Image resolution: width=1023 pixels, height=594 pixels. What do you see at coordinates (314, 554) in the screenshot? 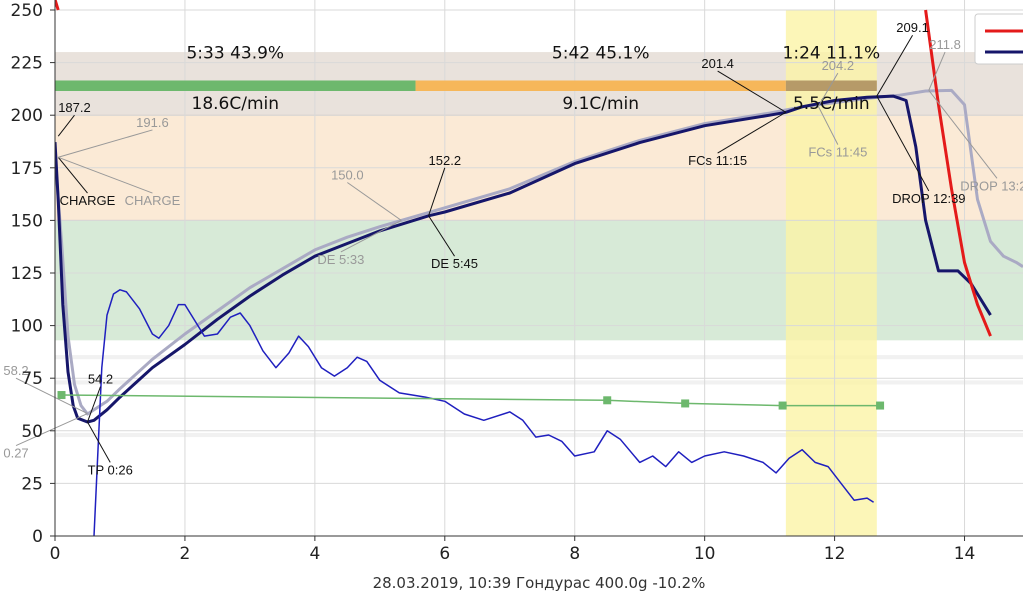
I see `x-tick-label-2: 4` at bounding box center [314, 554].